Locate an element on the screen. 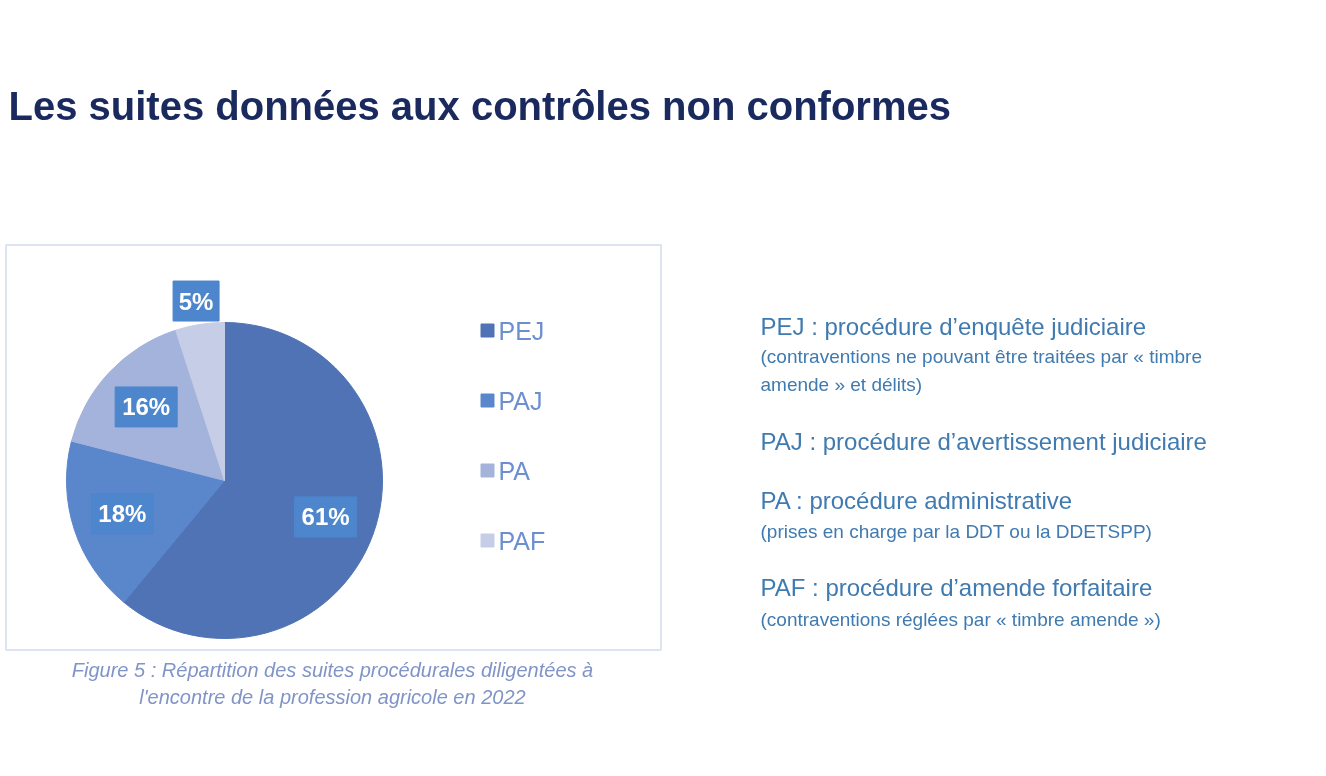 Image resolution: width=1326 pixels, height=776 pixels. text: l'encontre de la profession agricole en 2022 is located at coordinates (332, 696).